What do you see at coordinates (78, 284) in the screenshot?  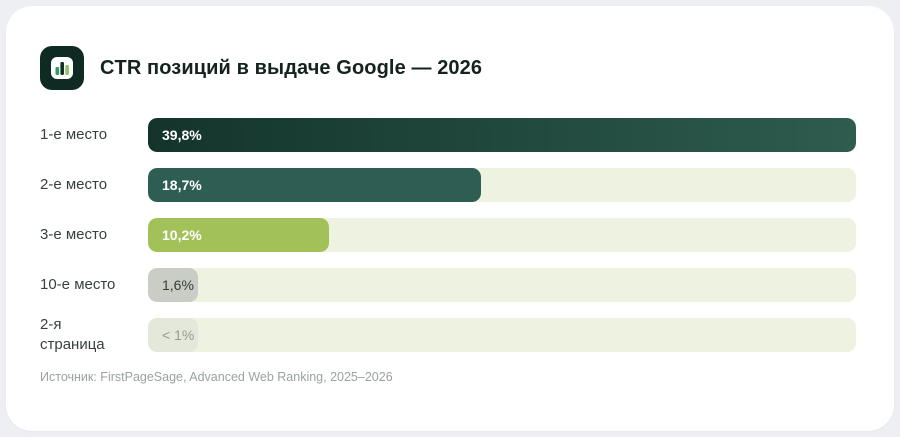 I see `row-label: 10-е место` at bounding box center [78, 284].